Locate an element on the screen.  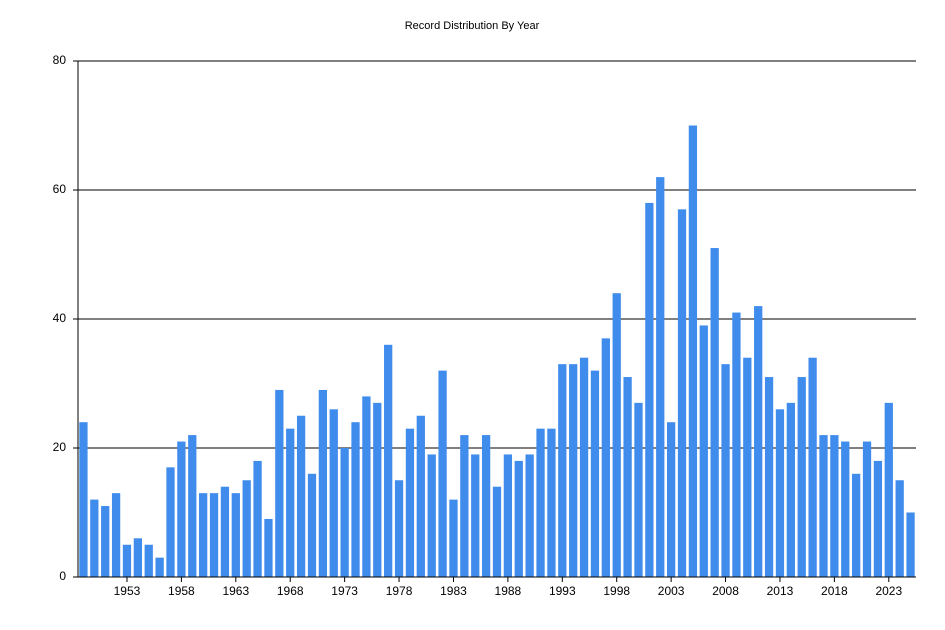
chart-title: Record Distribution By Year is located at coordinates (472, 26).